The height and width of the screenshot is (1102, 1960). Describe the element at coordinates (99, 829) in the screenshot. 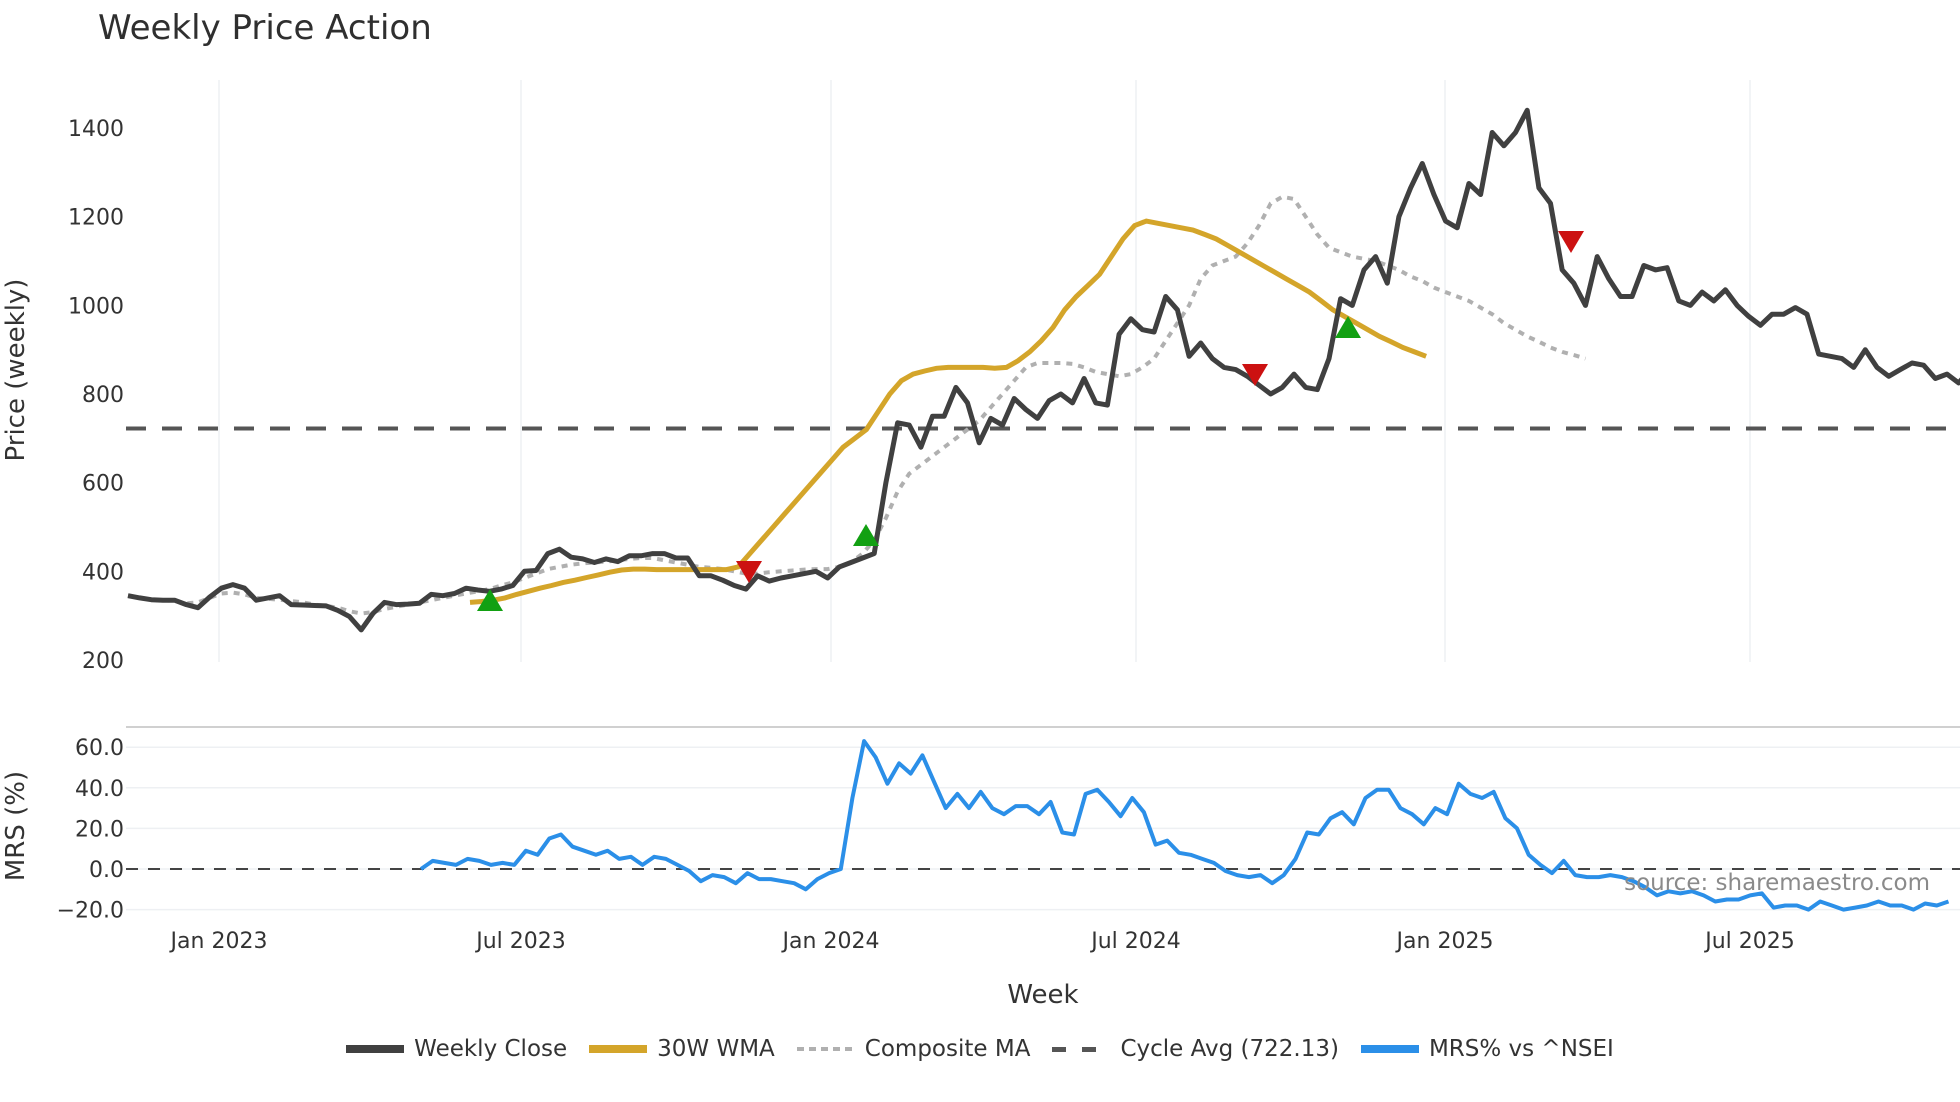

I see `mrs-y-tick-label: 20.0` at that location.